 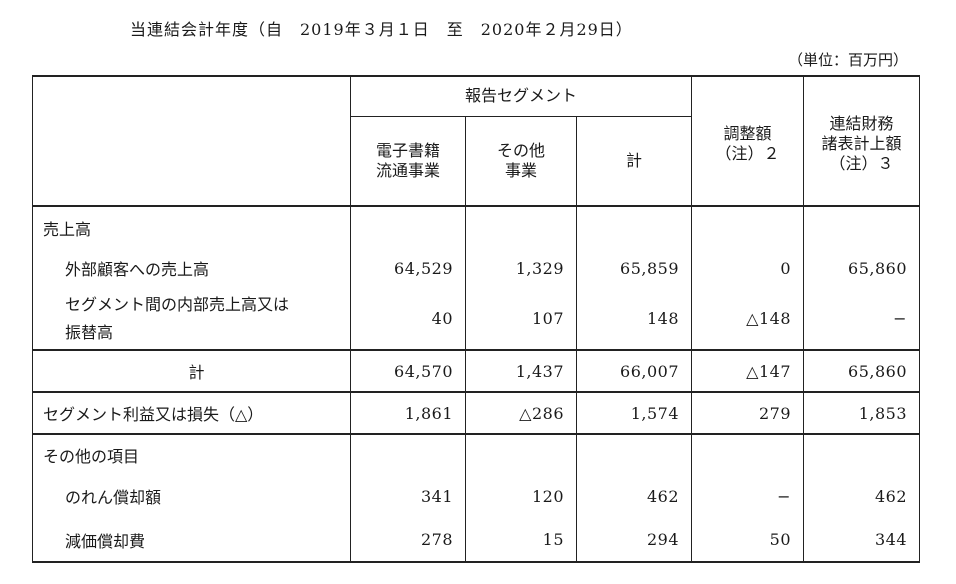 What do you see at coordinates (861, 413) in the screenshot?
I see `segment-profit-consolidated: 1,853` at bounding box center [861, 413].